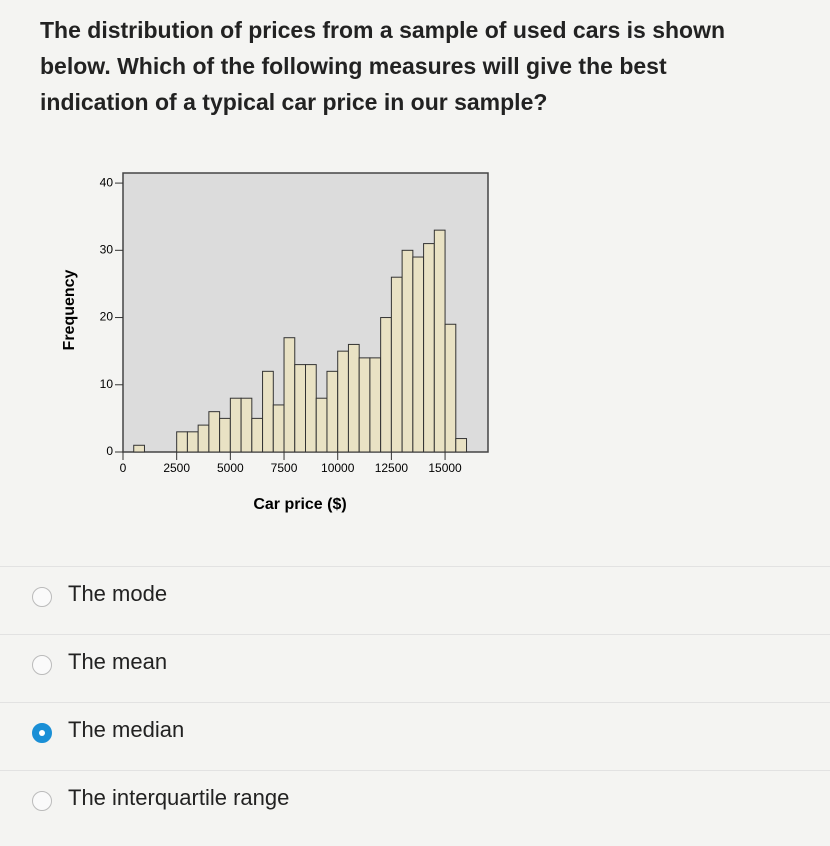 This screenshot has width=830, height=846. What do you see at coordinates (392, 468) in the screenshot?
I see `x-tick-label: 12500` at bounding box center [392, 468].